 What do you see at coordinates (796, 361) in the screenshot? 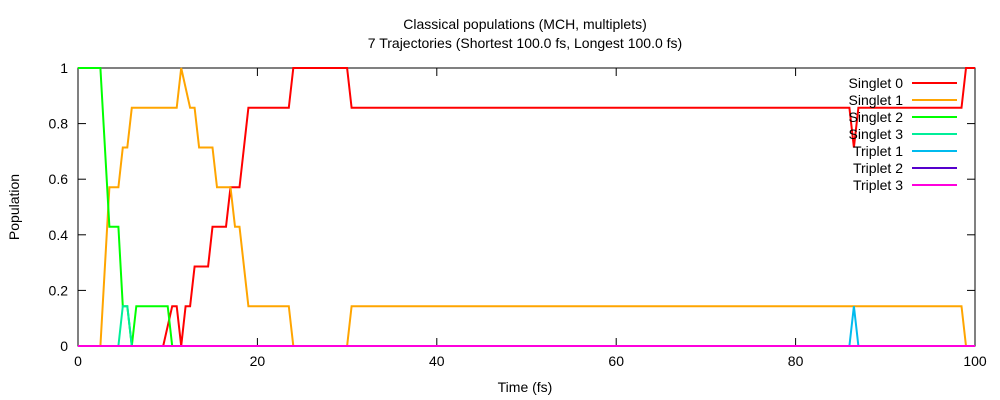
I see `x-tick-label: 80` at bounding box center [796, 361].